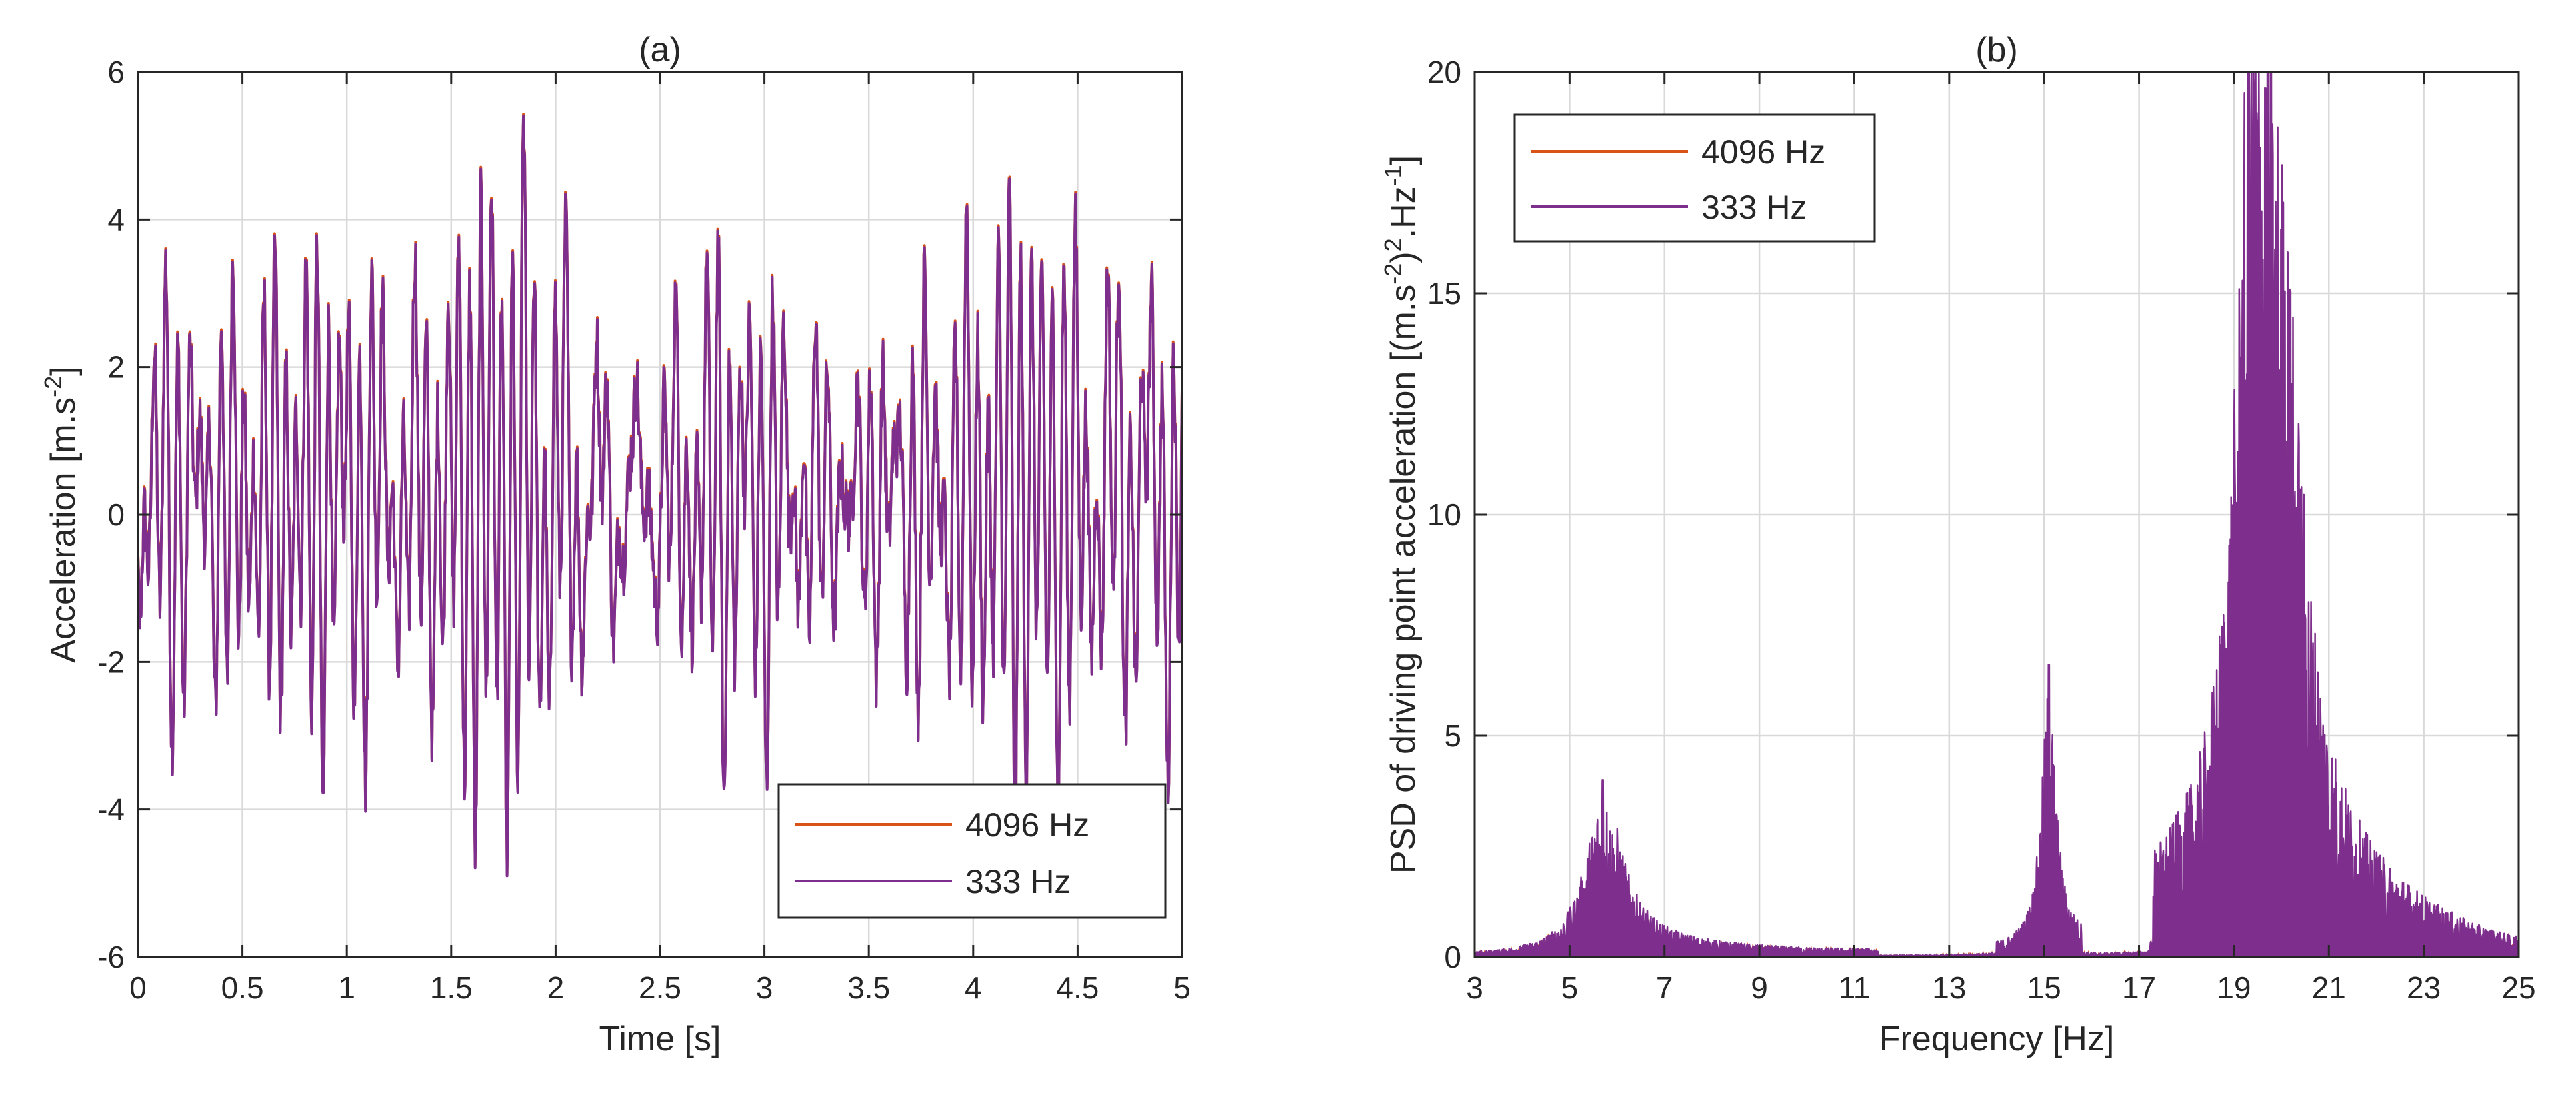 The width and height of the screenshot is (2576, 1093). What do you see at coordinates (138, 987) in the screenshot?
I see `panel-a-xtick-label: 0` at bounding box center [138, 987].